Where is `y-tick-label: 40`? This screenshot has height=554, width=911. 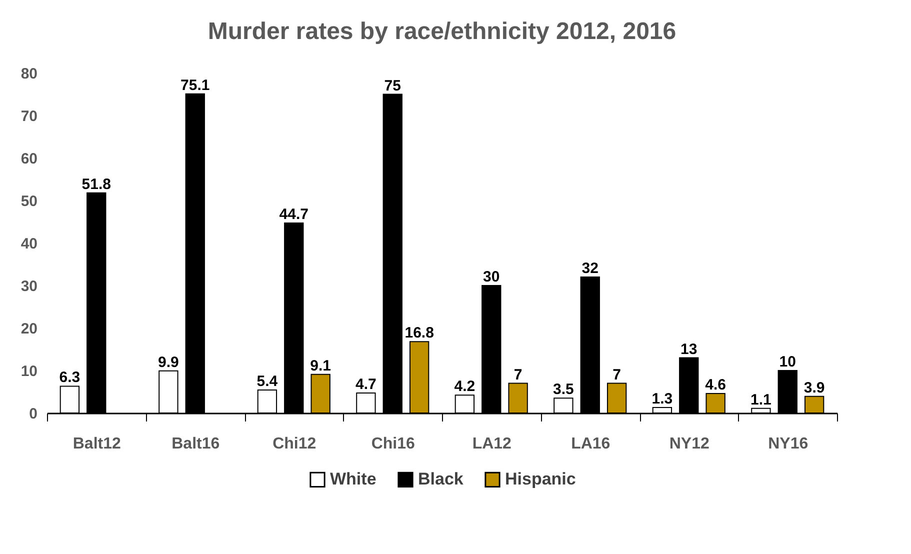
y-tick-label: 40 is located at coordinates (29, 244).